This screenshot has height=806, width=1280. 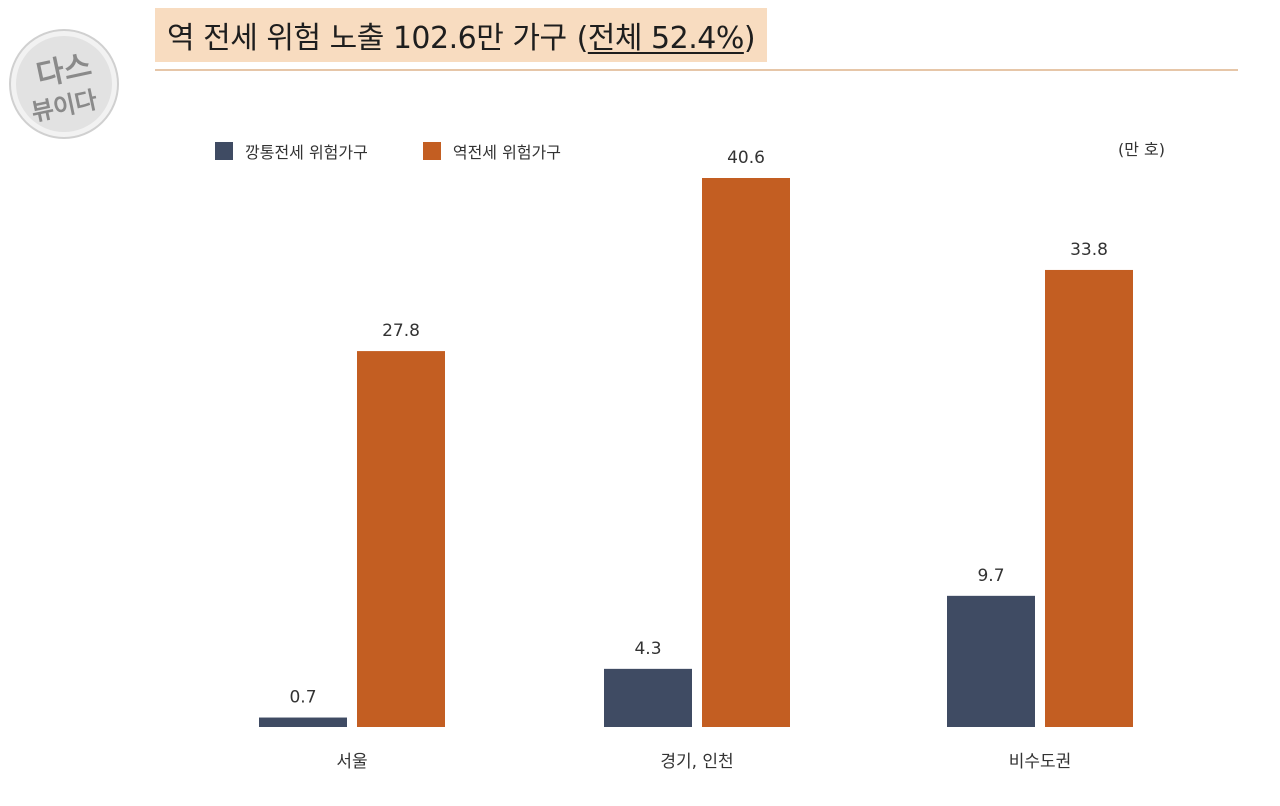 I want to click on legend-label-orange: 역전세 위험가구, so click(x=506, y=152).